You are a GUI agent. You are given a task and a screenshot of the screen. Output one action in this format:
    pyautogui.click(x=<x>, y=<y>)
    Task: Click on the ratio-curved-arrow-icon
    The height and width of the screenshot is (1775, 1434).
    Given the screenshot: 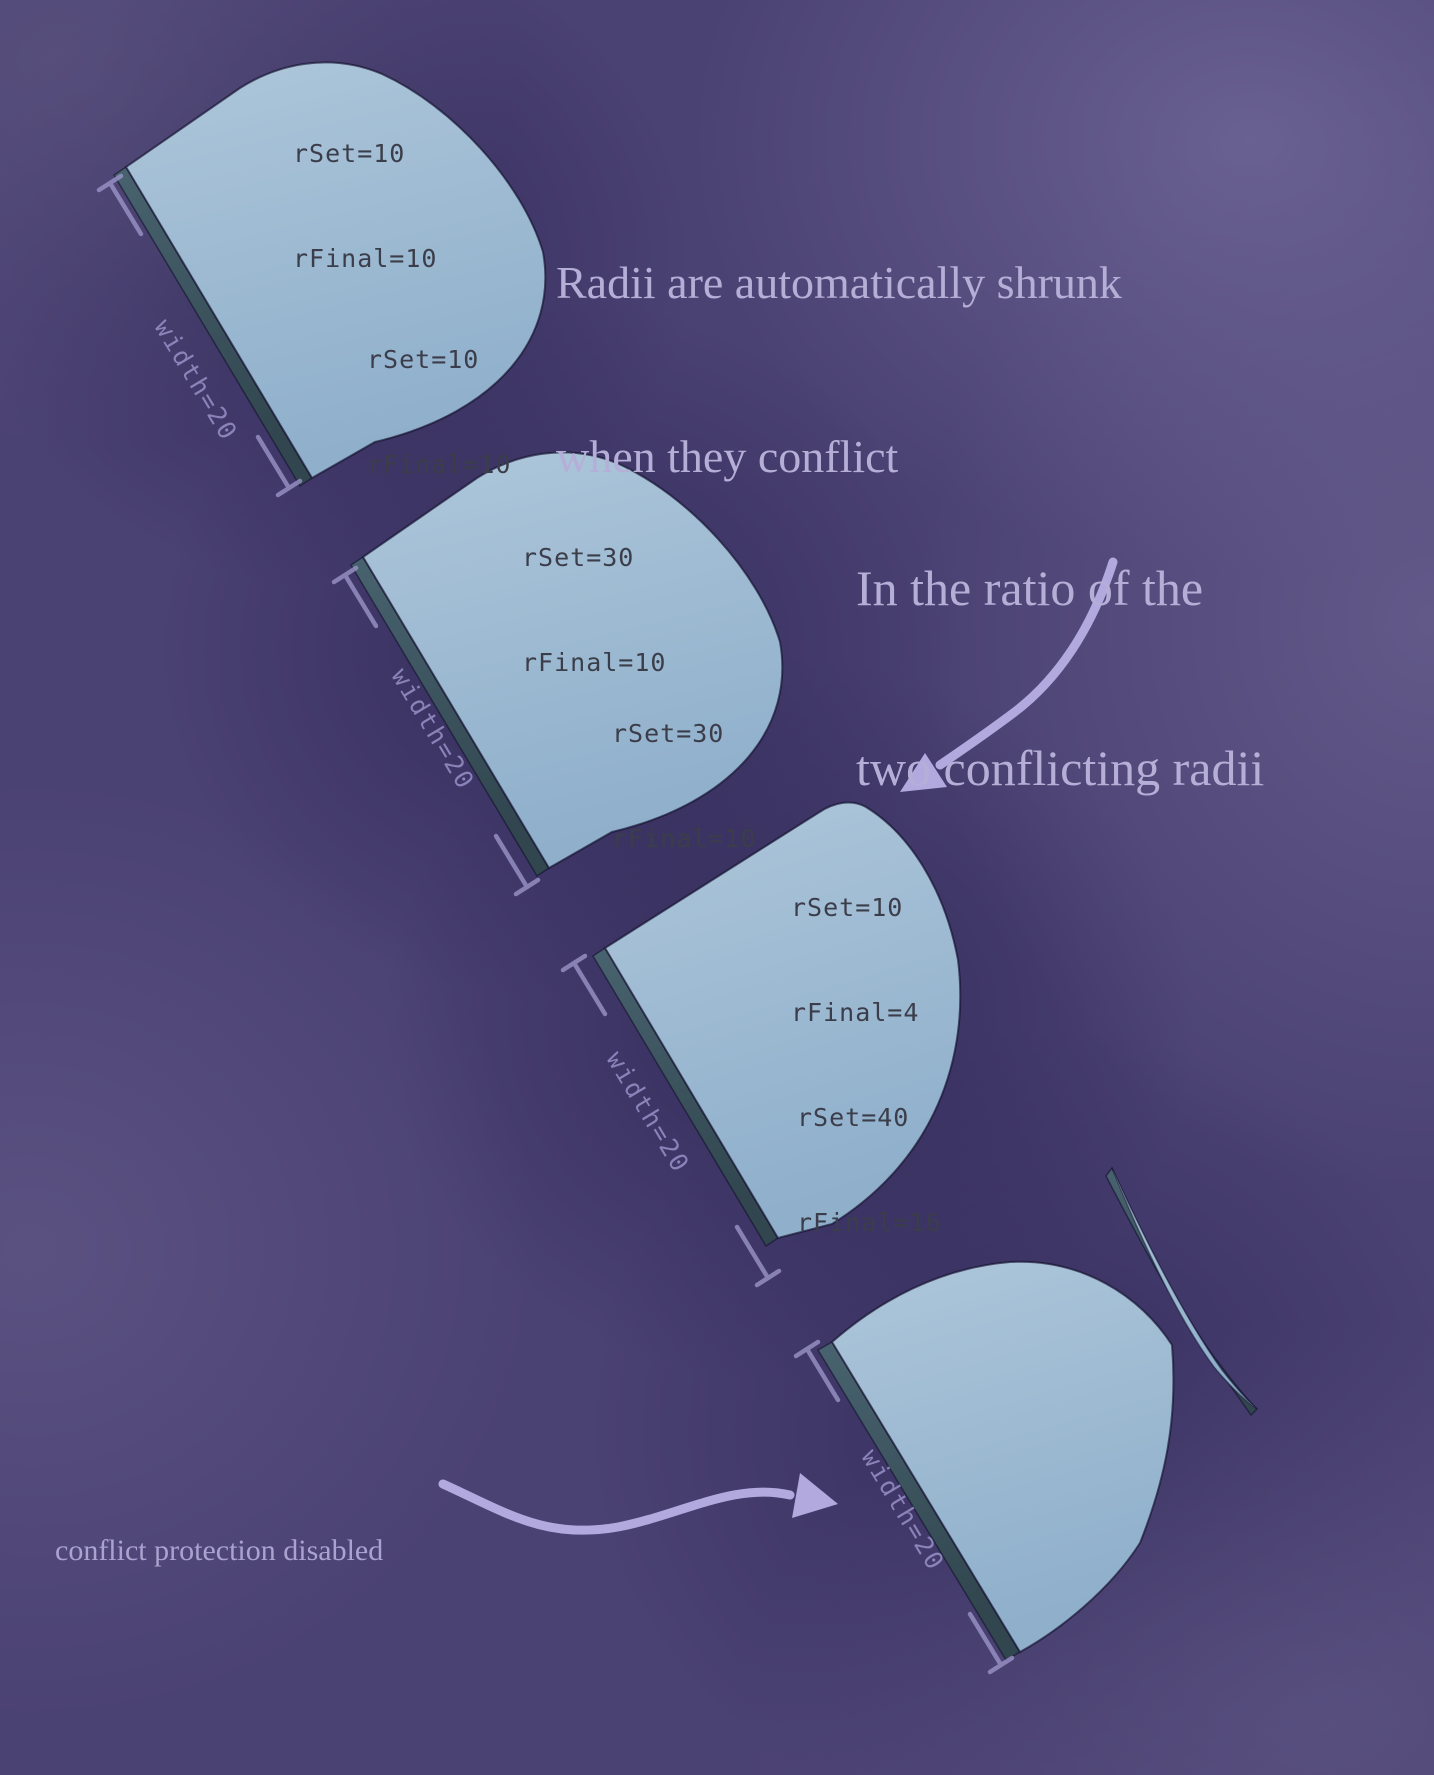 What is the action you would take?
    pyautogui.click(x=1026, y=663)
    